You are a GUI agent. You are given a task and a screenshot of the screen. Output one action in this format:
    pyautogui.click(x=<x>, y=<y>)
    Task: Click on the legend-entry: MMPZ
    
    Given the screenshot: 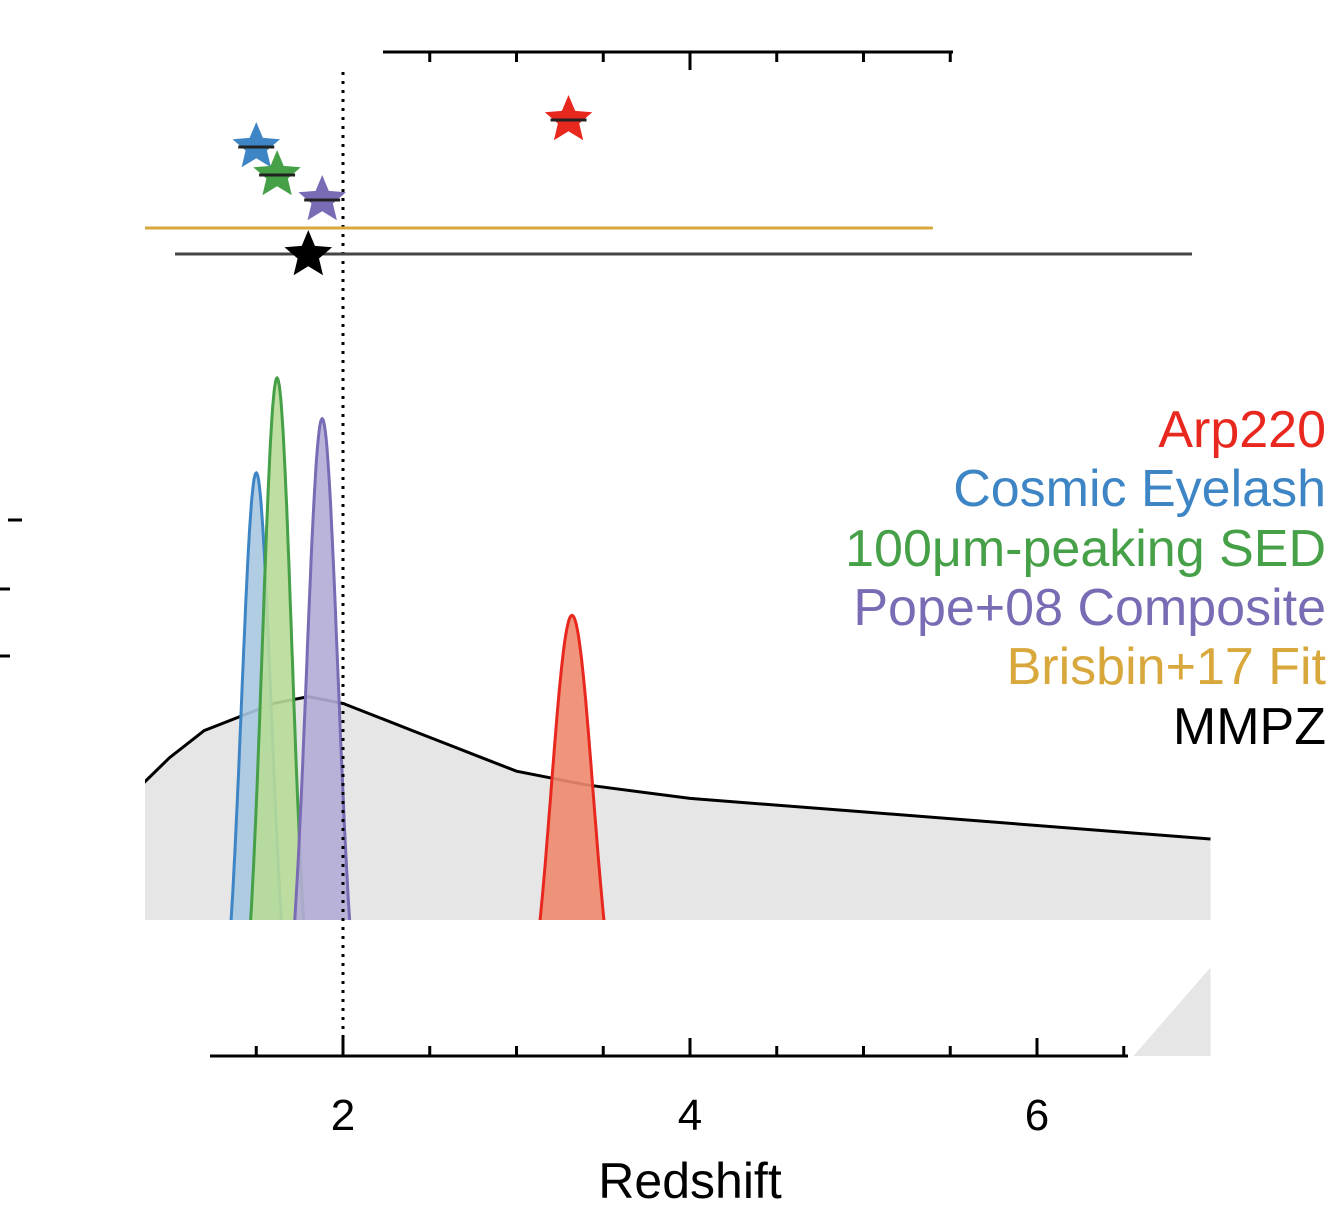 What is the action you would take?
    pyautogui.click(x=1249, y=727)
    